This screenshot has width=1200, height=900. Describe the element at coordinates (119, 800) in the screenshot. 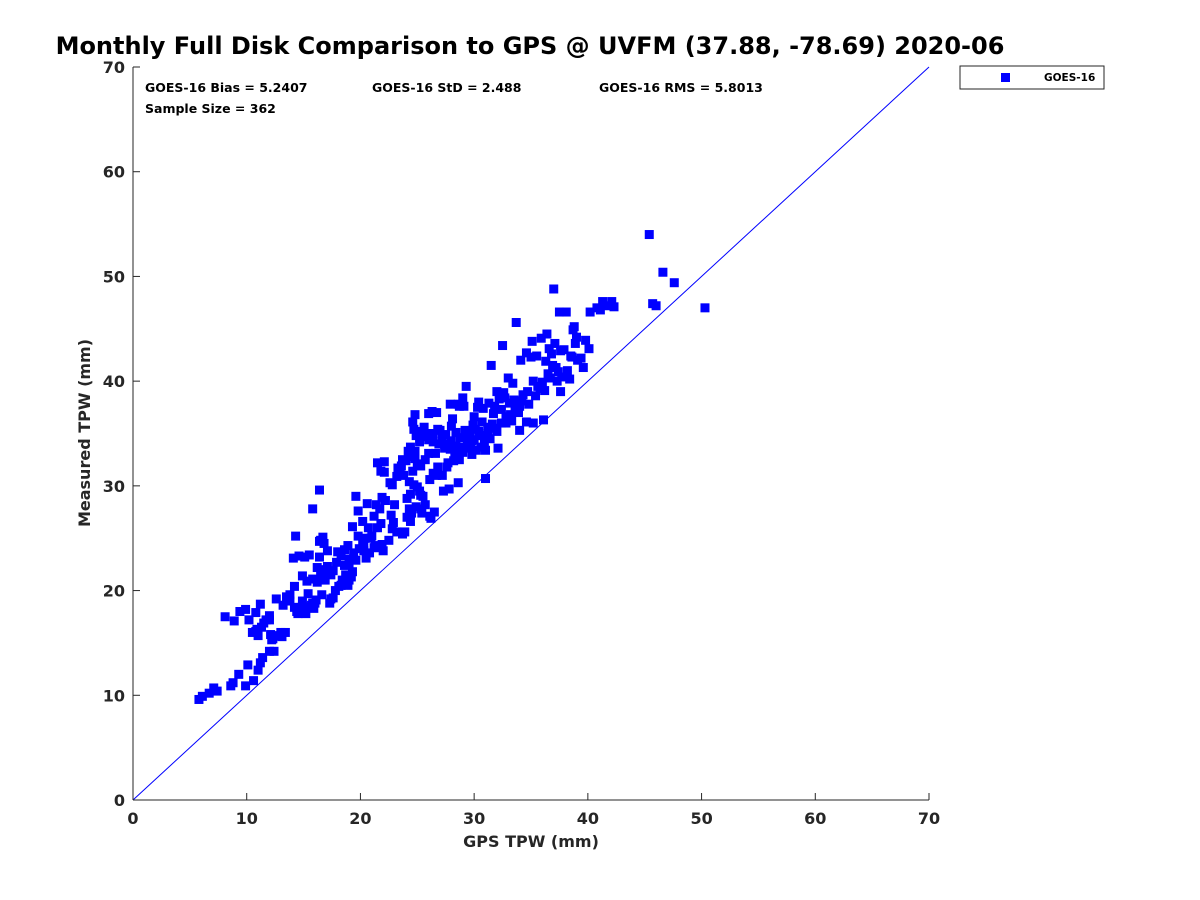

I see `y-tick-label: 0` at that location.